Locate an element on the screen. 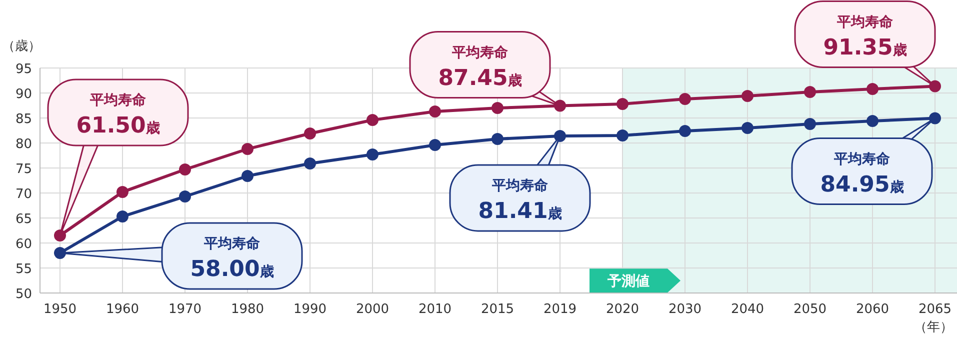 This screenshot has width=957, height=337. callout: 平均寿命 91.35歳 is located at coordinates (865, 43).